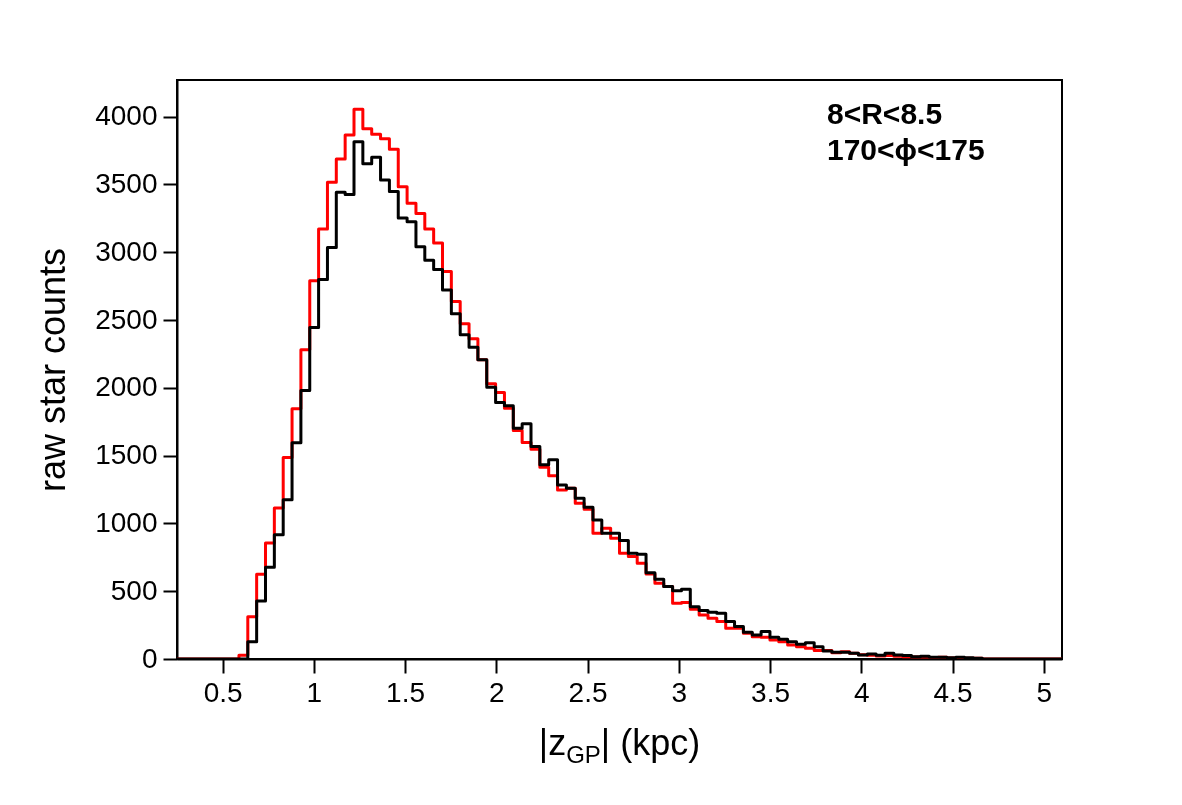  What do you see at coordinates (149, 658) in the screenshot?
I see `y-tick-label: 0` at bounding box center [149, 658].